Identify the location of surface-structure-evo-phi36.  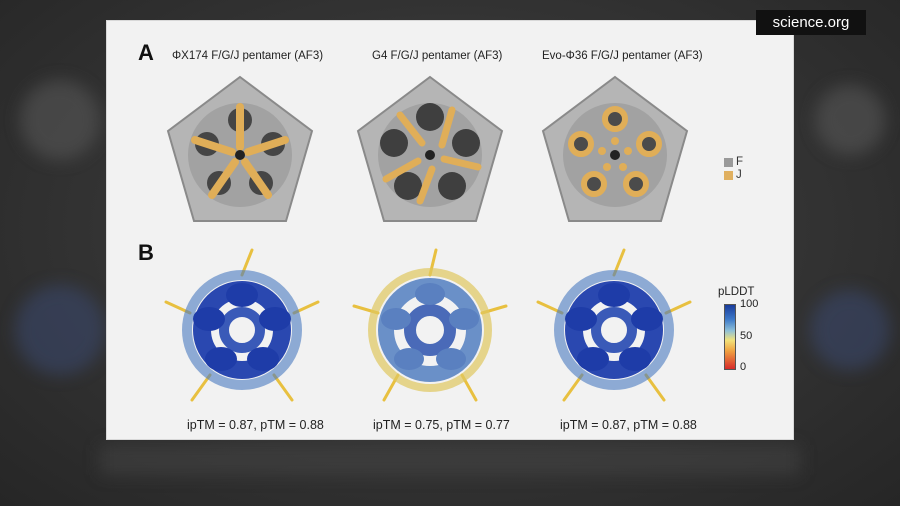
(615, 148).